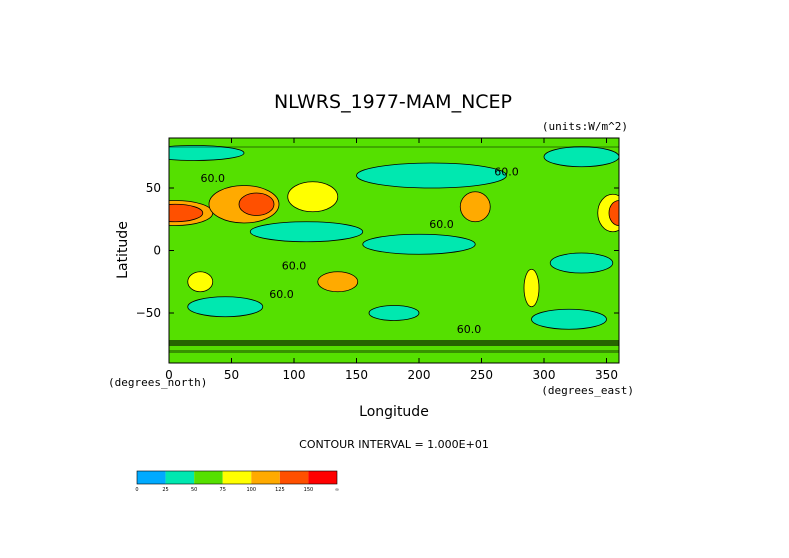 This screenshot has height=558, width=789. What do you see at coordinates (587, 390) in the screenshot?
I see `x-unit-label: (degrees_east)` at bounding box center [587, 390].